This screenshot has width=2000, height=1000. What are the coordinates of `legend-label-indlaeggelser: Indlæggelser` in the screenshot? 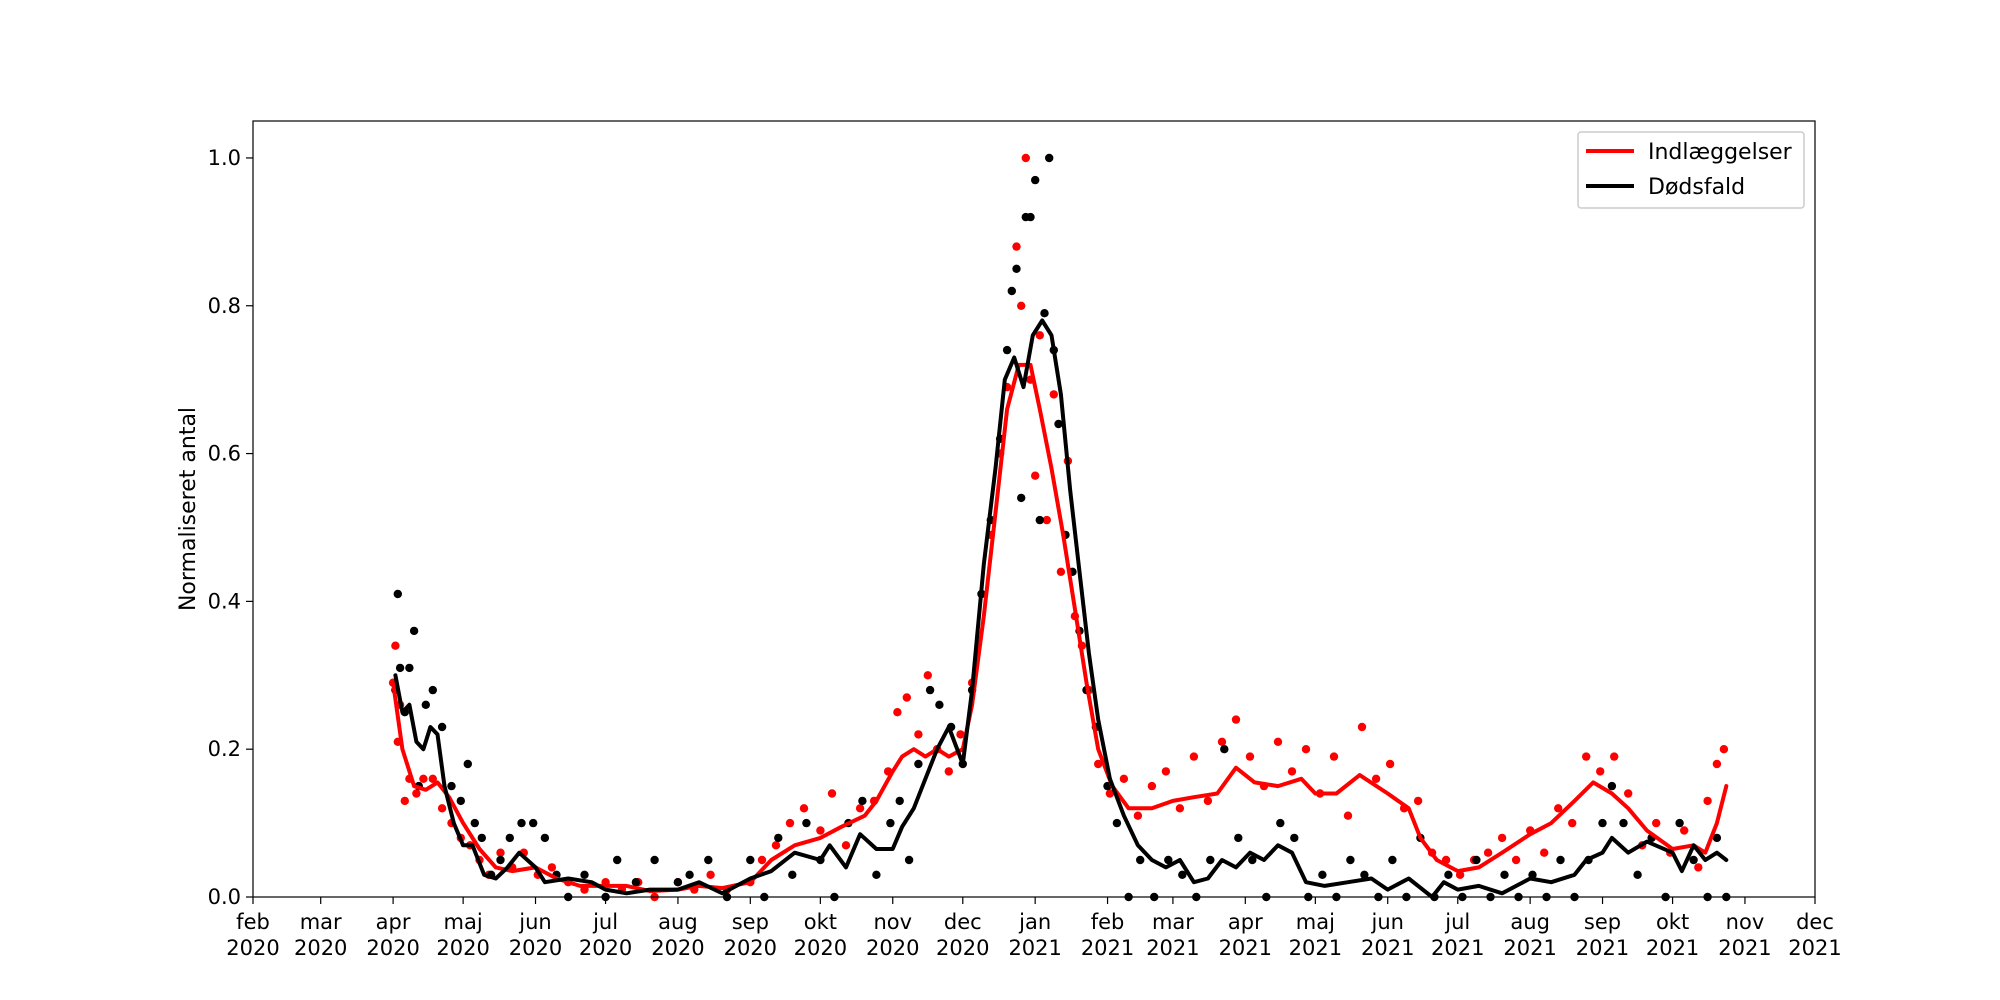 It's located at (1720, 152).